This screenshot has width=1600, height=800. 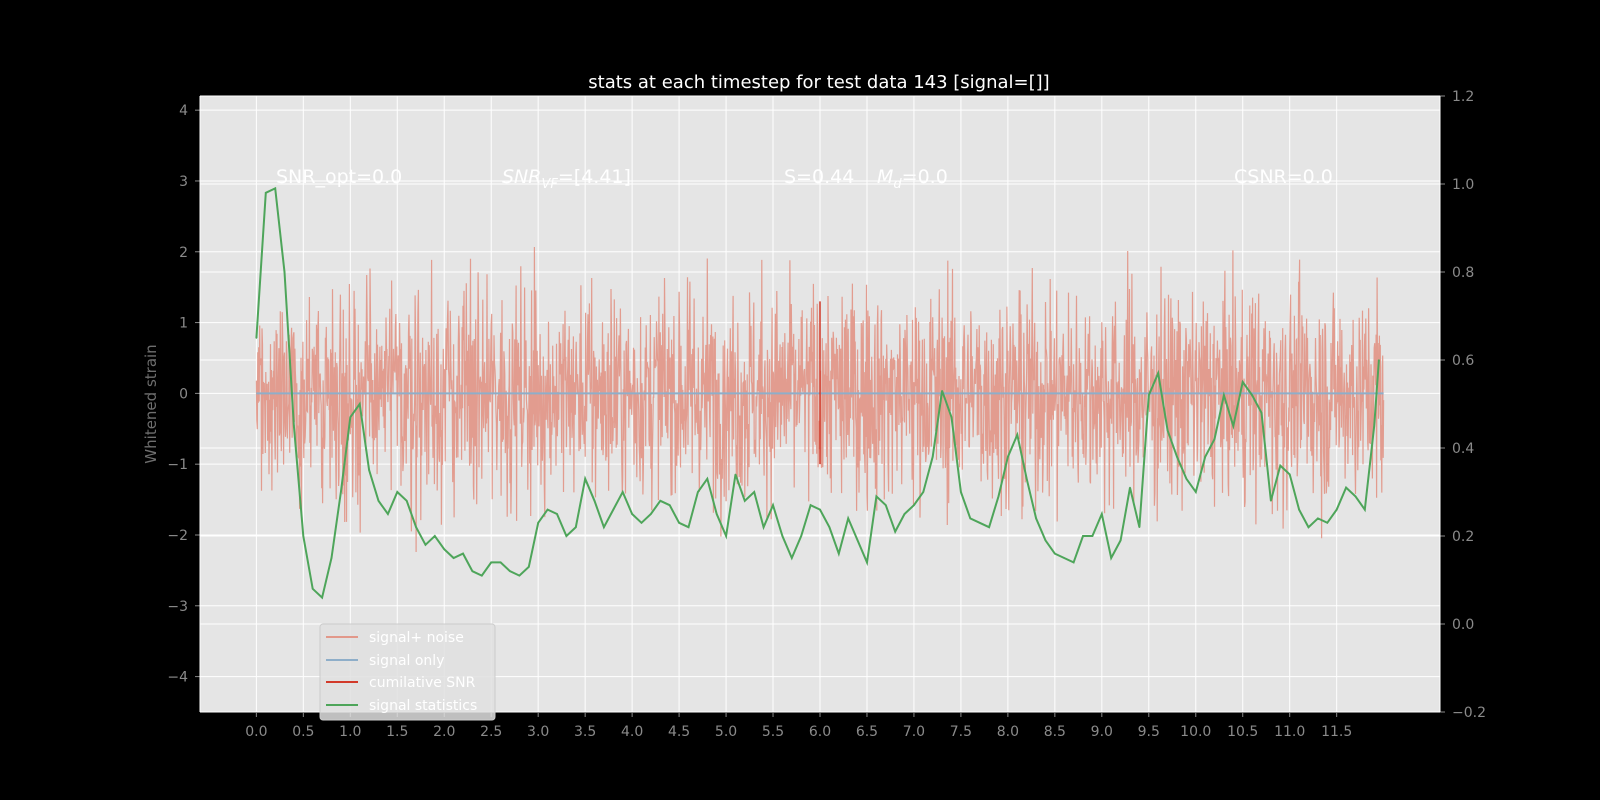 I want to click on x-tick-label: 2.5, so click(x=491, y=732).